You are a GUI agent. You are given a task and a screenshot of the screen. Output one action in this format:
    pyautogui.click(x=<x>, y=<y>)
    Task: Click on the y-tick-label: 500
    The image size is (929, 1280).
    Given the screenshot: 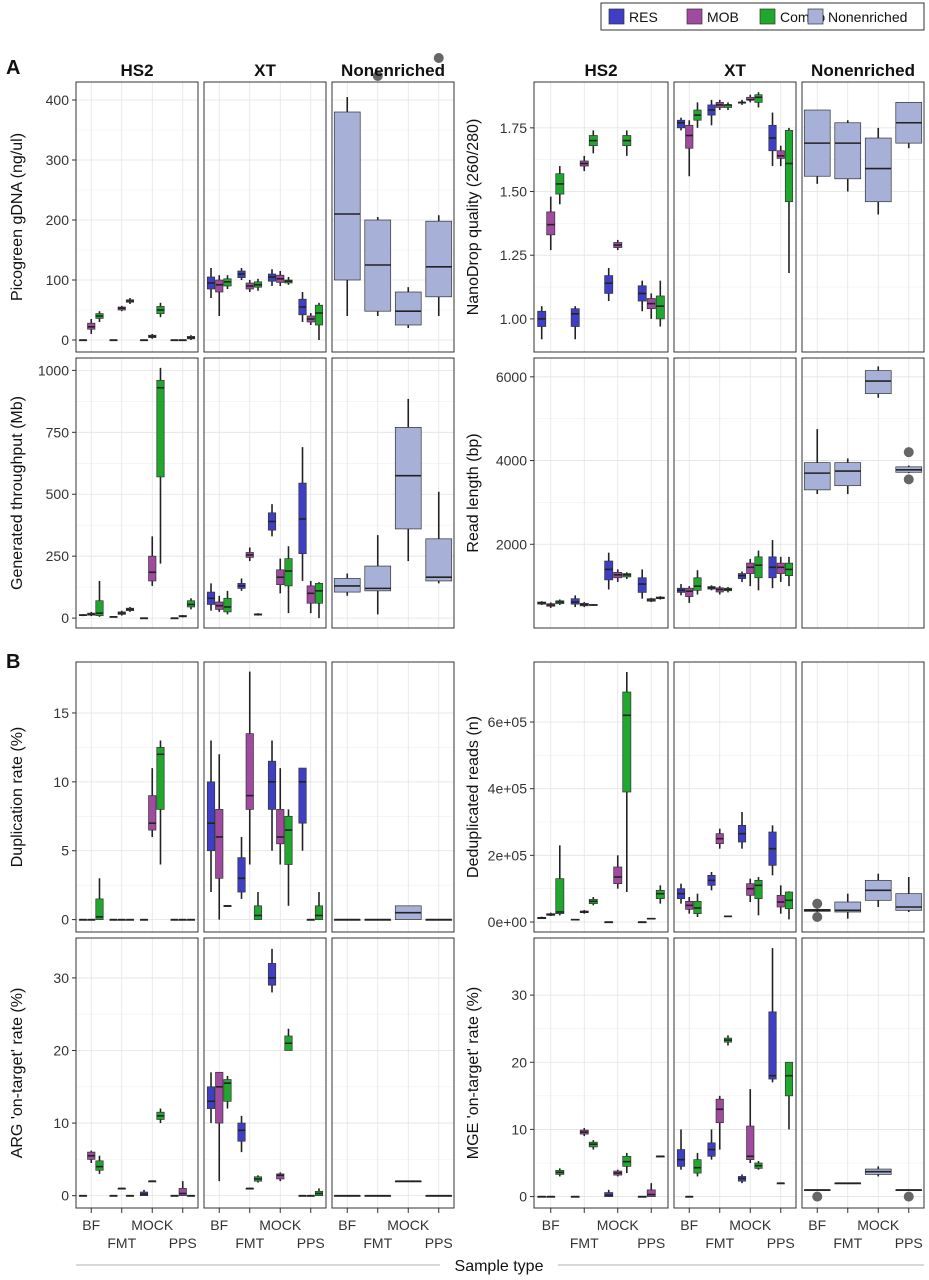 What is the action you would take?
    pyautogui.click(x=58, y=494)
    